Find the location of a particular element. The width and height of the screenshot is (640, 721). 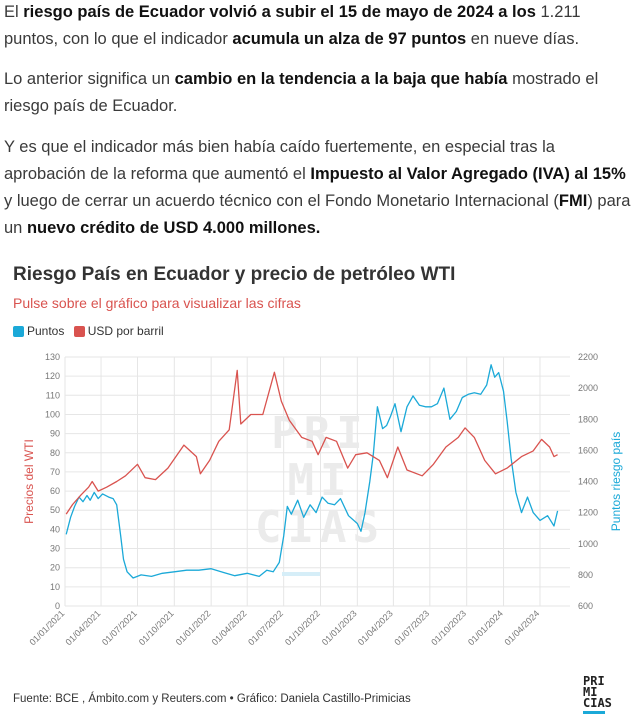

y-right-tick-label: 1600 is located at coordinates (588, 450).